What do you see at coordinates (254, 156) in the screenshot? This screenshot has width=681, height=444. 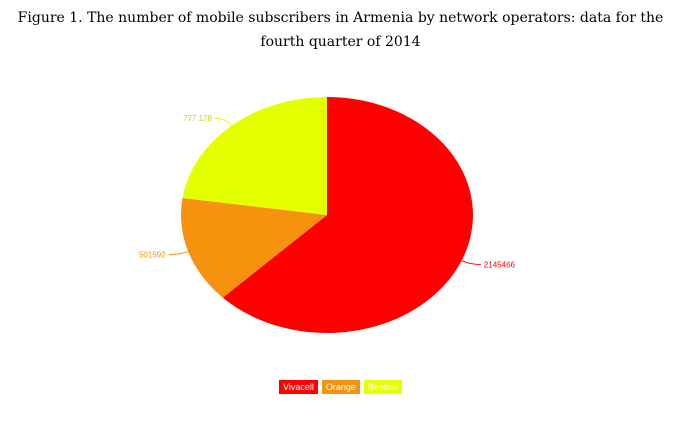 I see `pie-slice-beeline` at bounding box center [254, 156].